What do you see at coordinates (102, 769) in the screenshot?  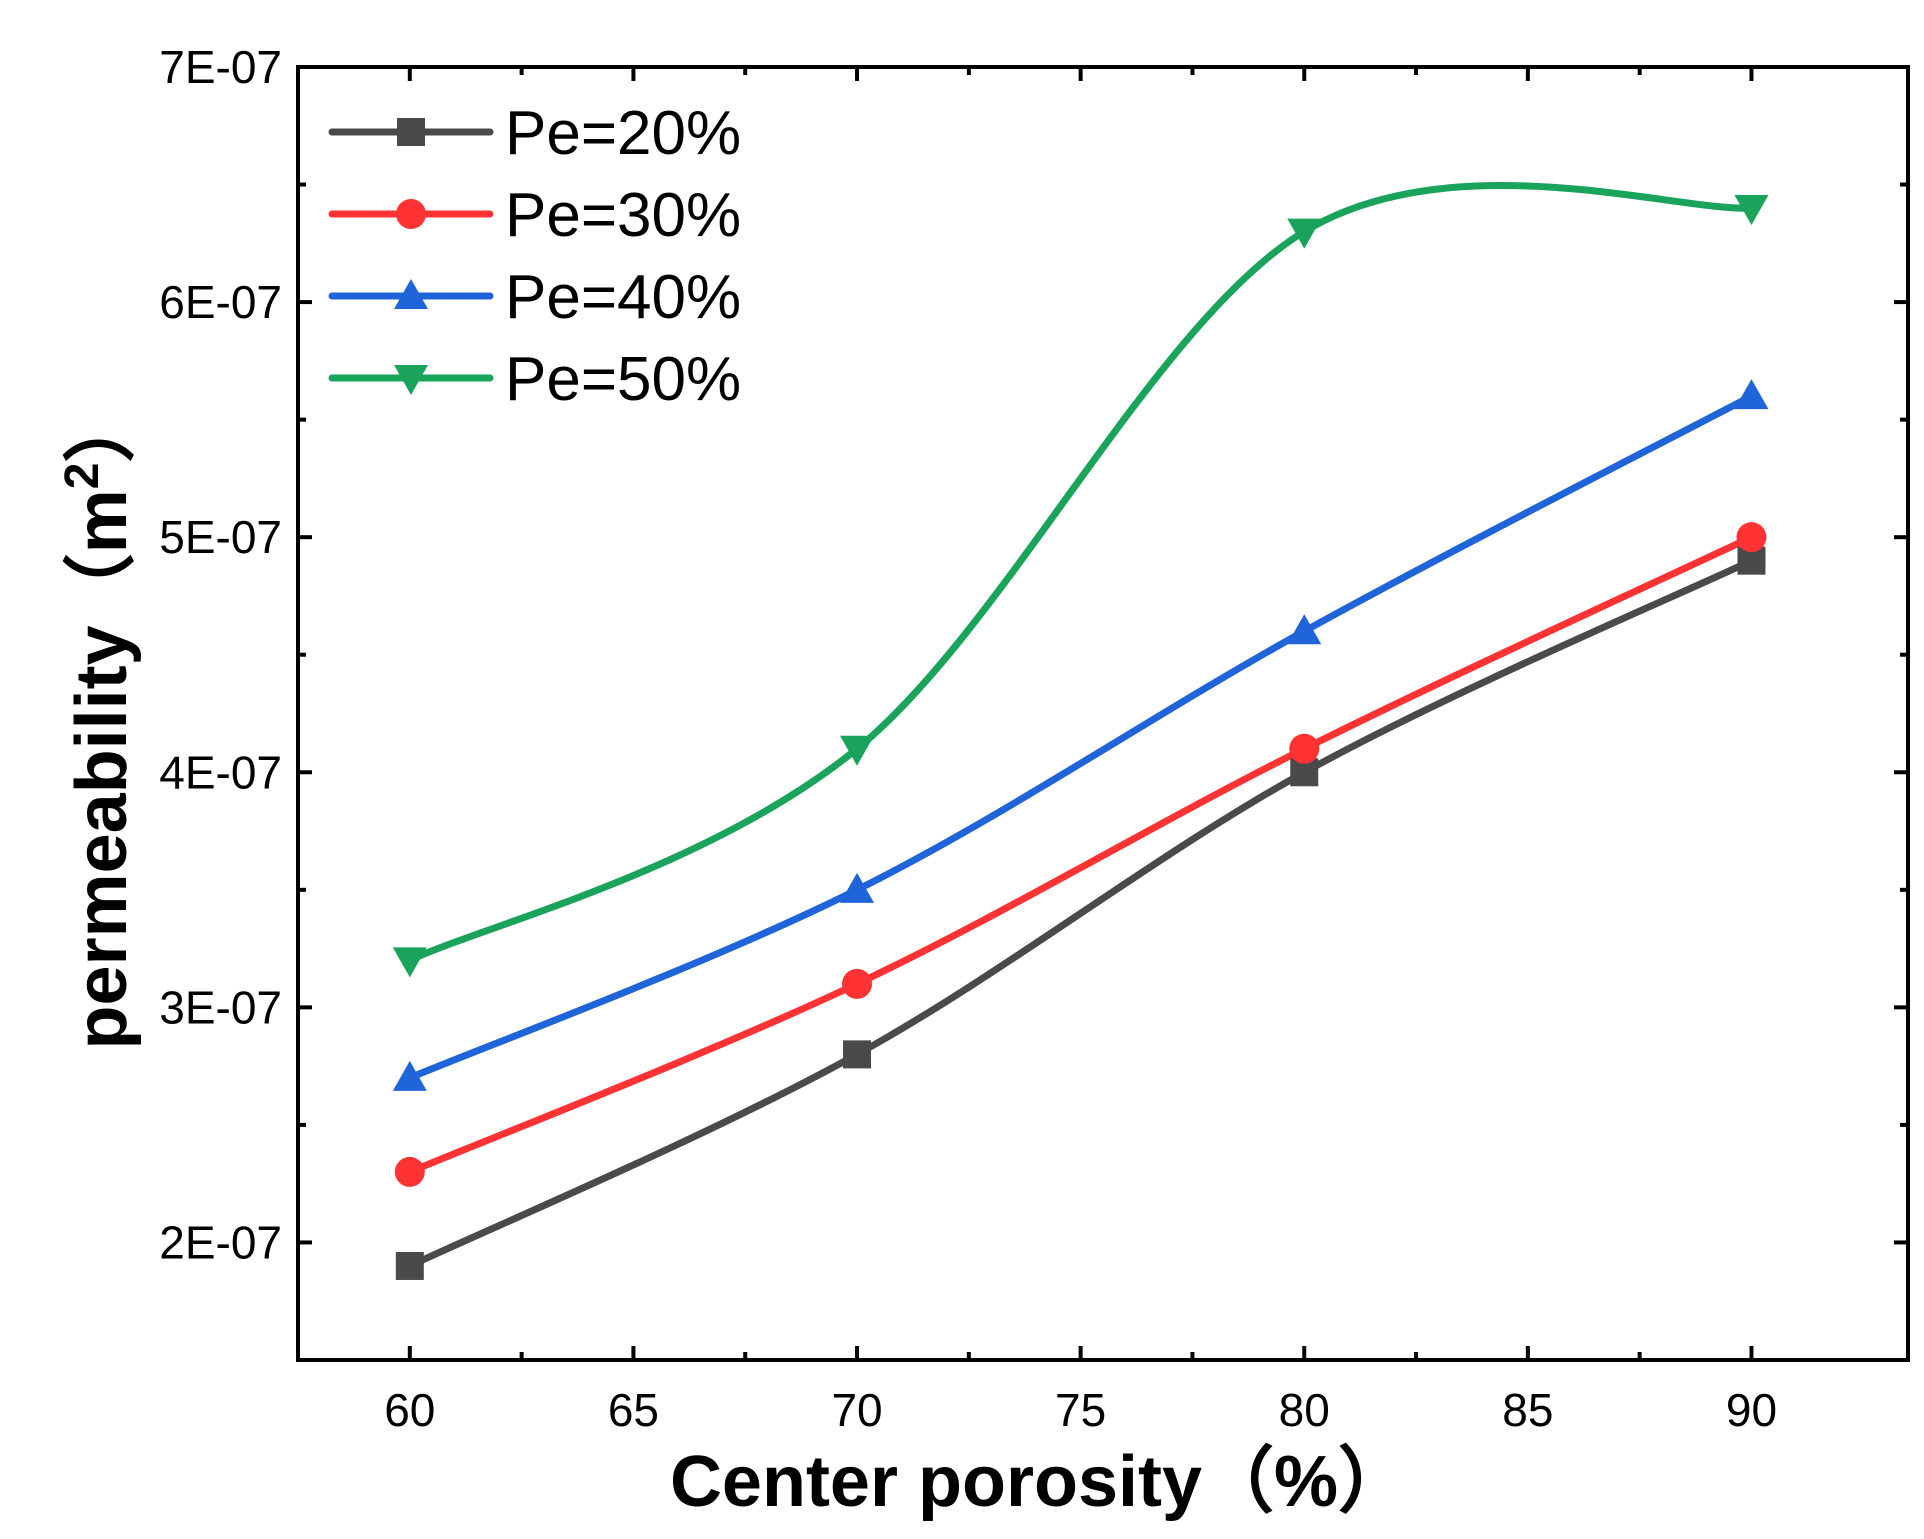 I see `y-axis-title-main: permeability（m` at bounding box center [102, 769].